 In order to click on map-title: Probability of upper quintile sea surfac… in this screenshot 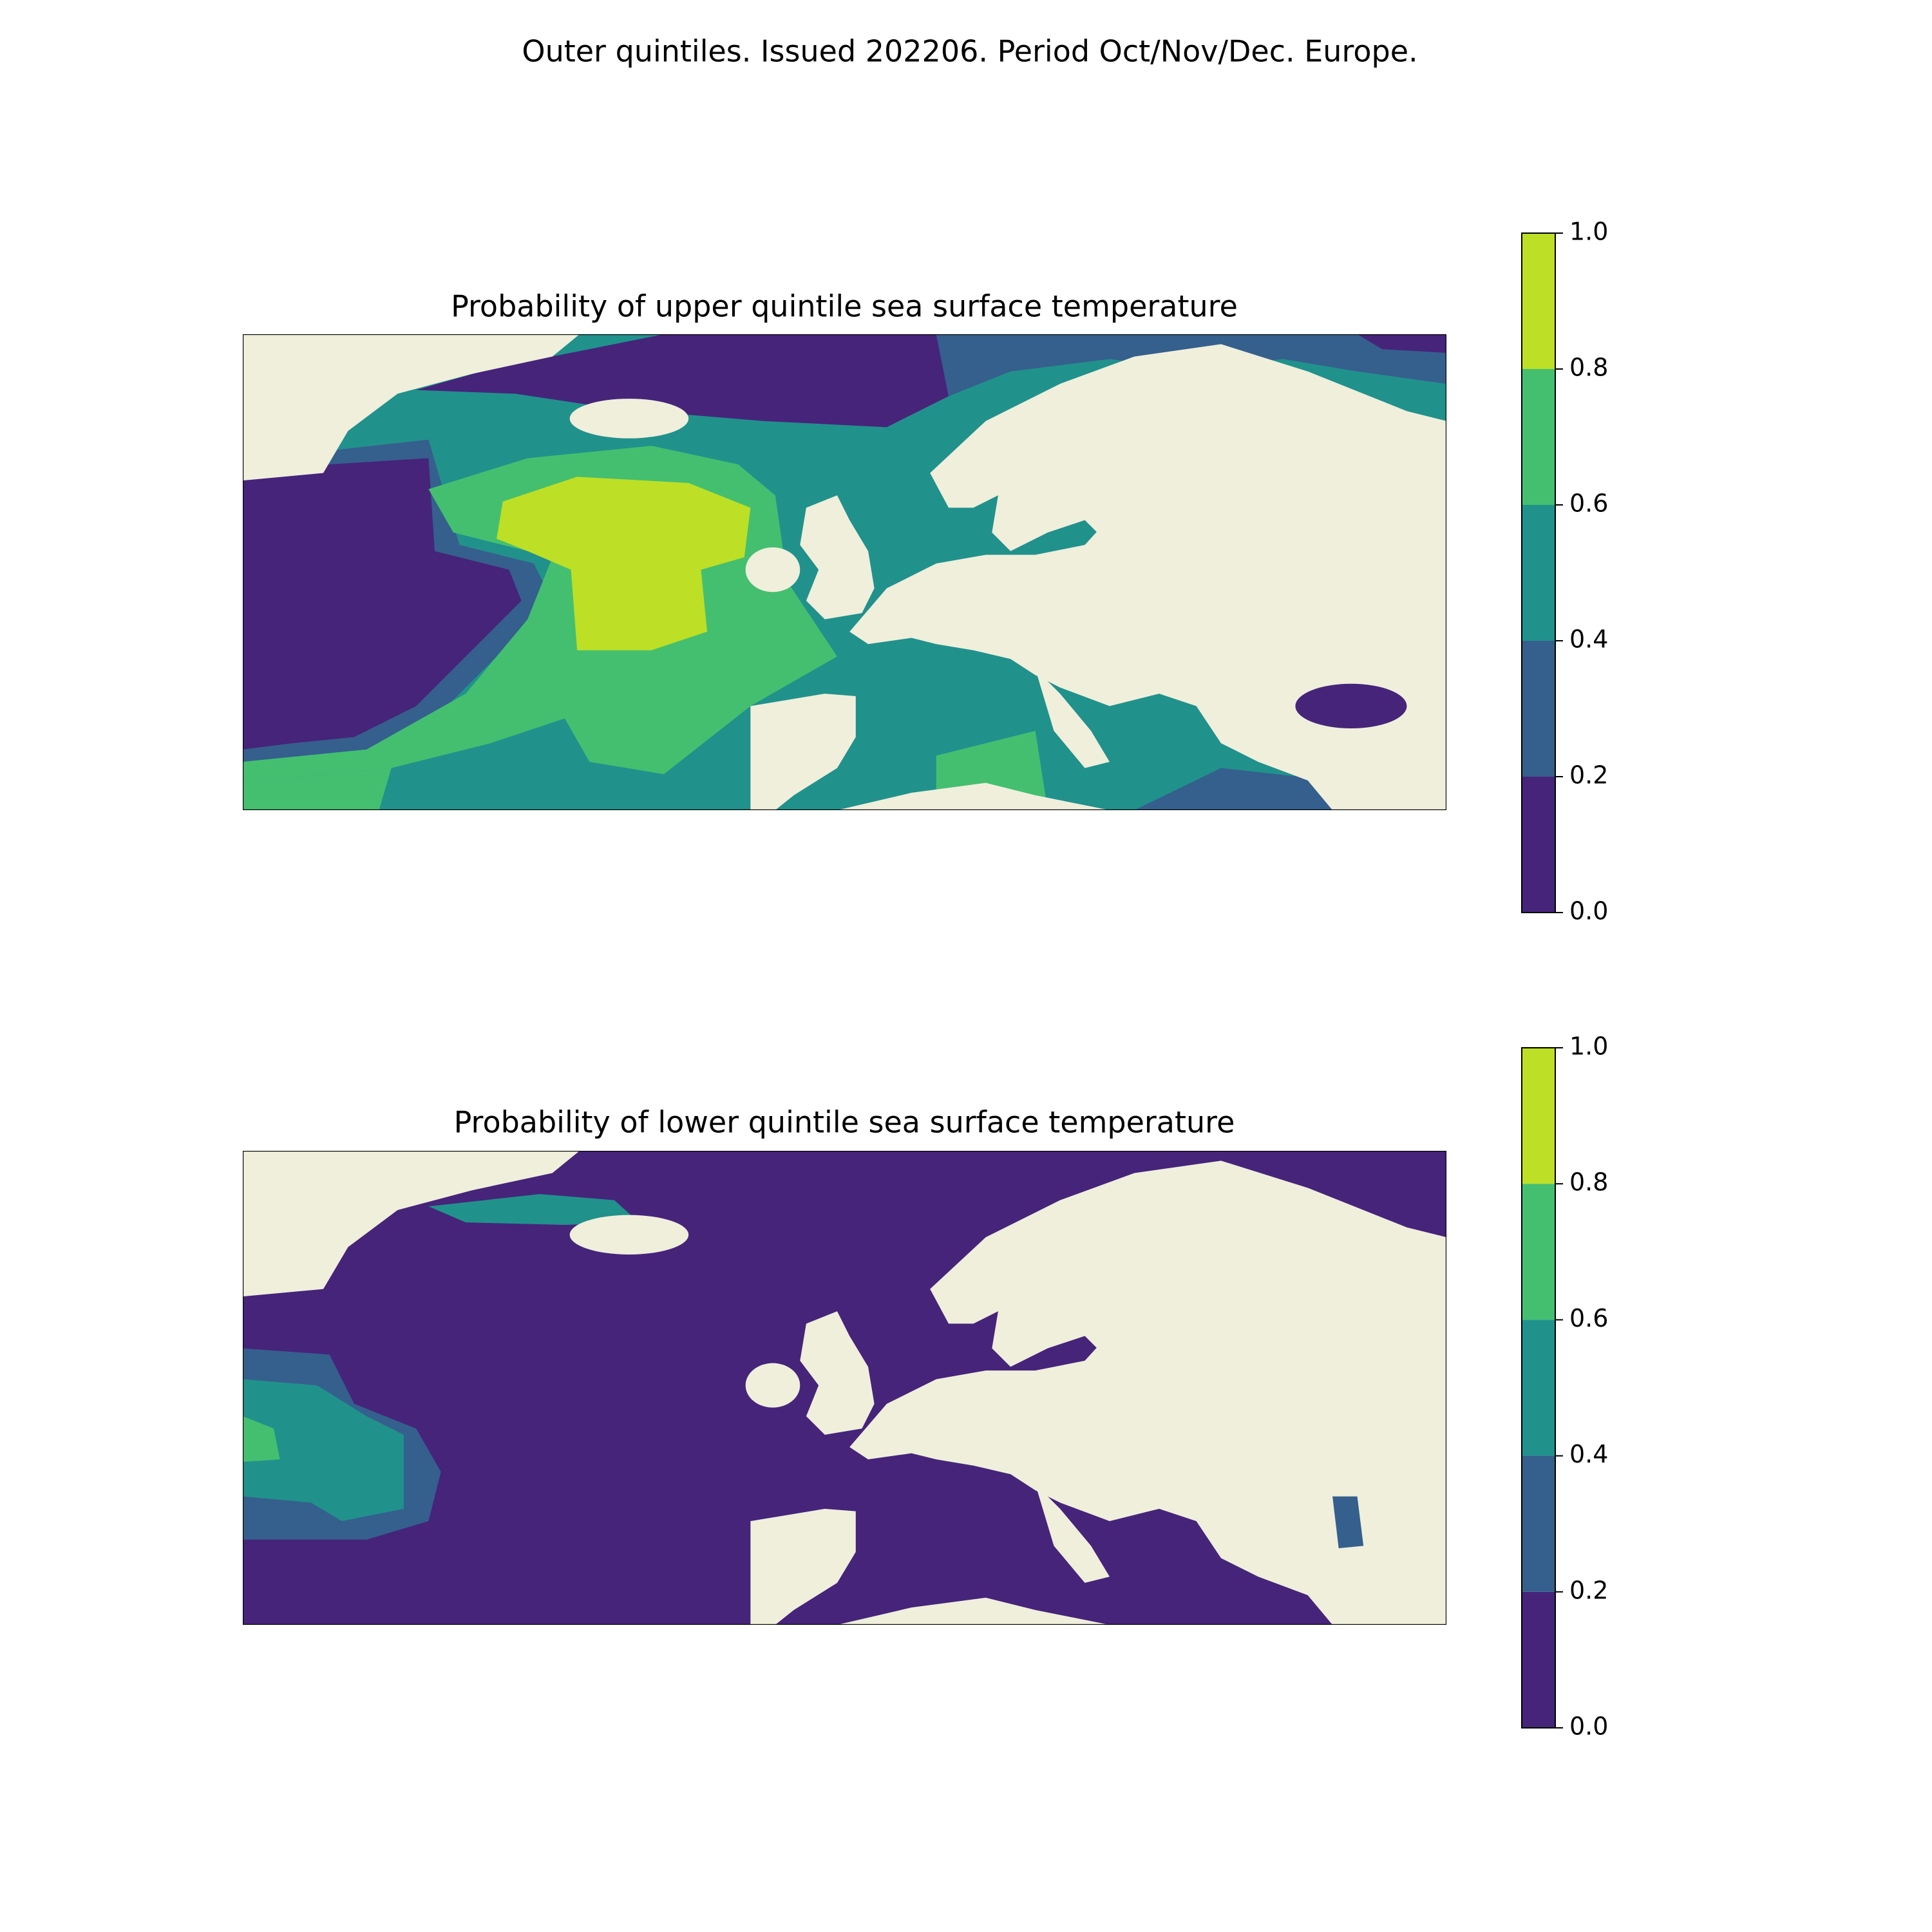, I will do `click(845, 306)`.